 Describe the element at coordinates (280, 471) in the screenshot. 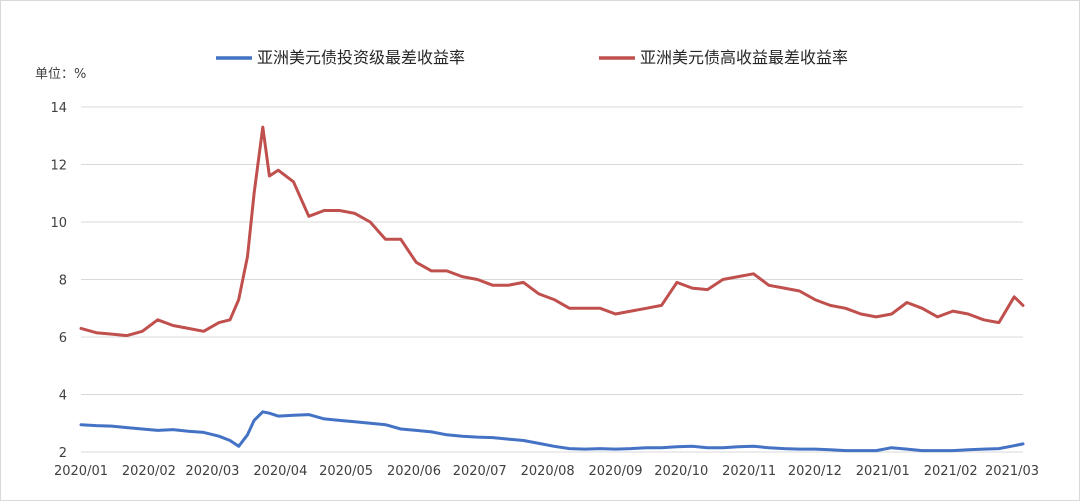

I see `x-tick-label: 2020/04` at that location.